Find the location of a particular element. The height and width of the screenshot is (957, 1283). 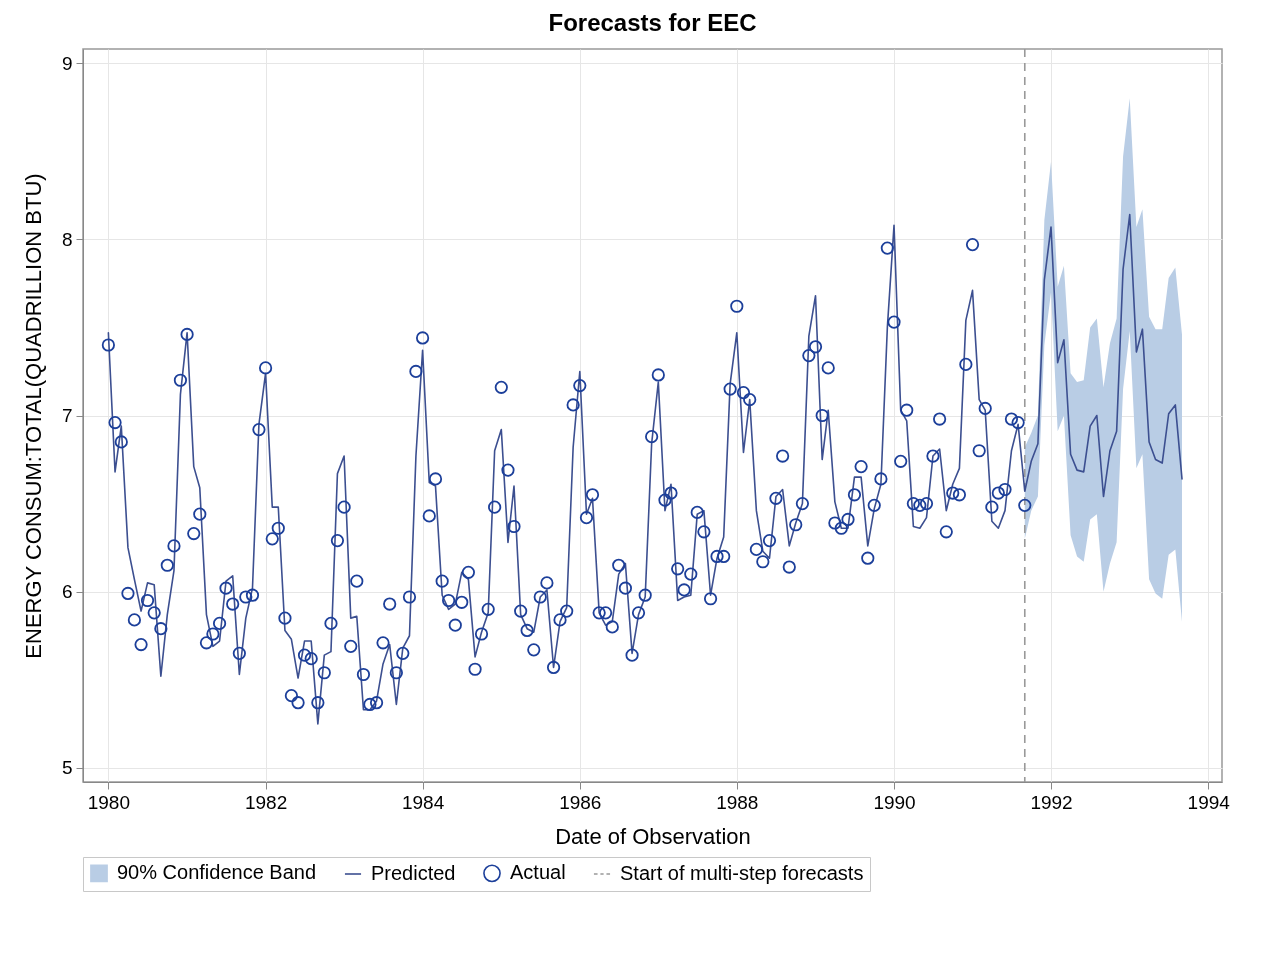

legend-label: 90% Confidence Band is located at coordinates (217, 872).